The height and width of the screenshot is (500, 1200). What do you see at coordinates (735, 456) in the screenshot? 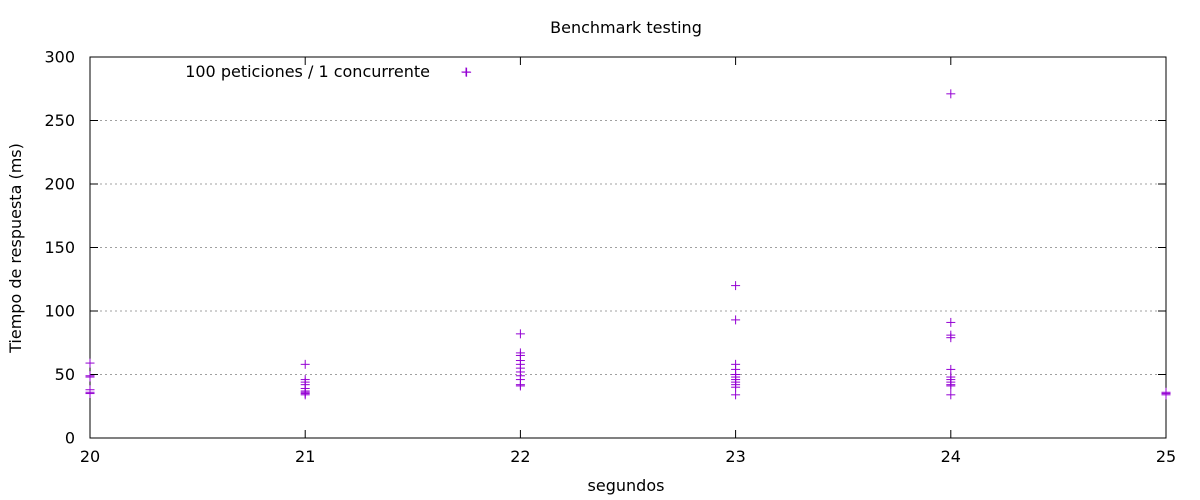
I see `x-tick-label: 23` at bounding box center [735, 456].